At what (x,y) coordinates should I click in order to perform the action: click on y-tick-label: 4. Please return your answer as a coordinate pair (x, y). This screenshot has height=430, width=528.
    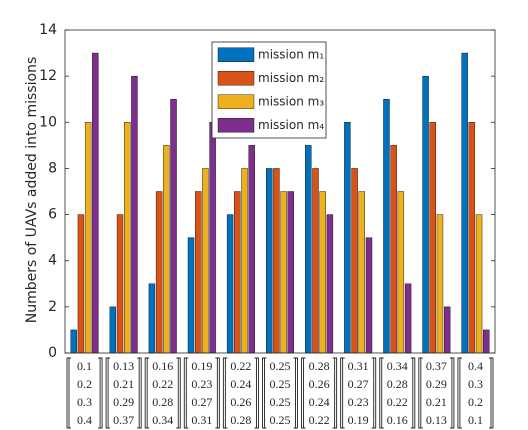
    Looking at the image, I should click on (52, 261).